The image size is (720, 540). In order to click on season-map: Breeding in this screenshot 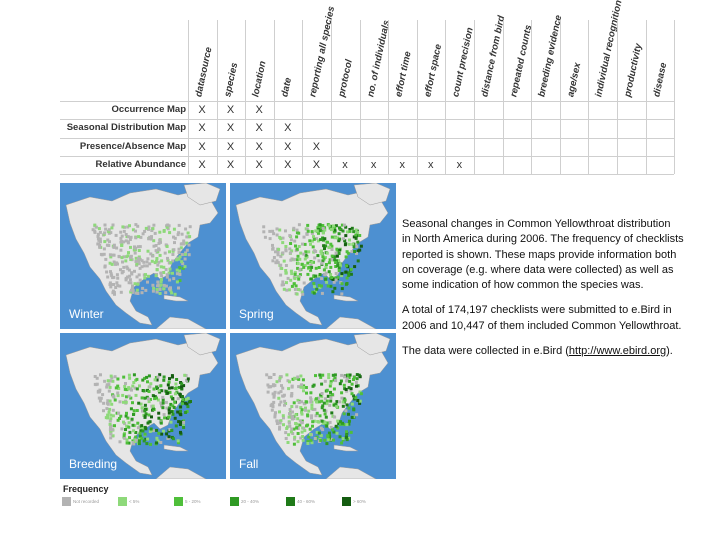, I will do `click(143, 406)`.